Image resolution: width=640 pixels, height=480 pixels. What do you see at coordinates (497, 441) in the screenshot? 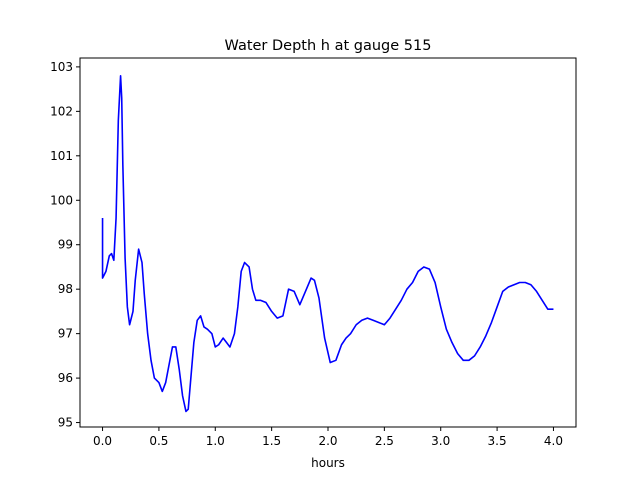
I see `x-tick-label: 3.5` at bounding box center [497, 441].